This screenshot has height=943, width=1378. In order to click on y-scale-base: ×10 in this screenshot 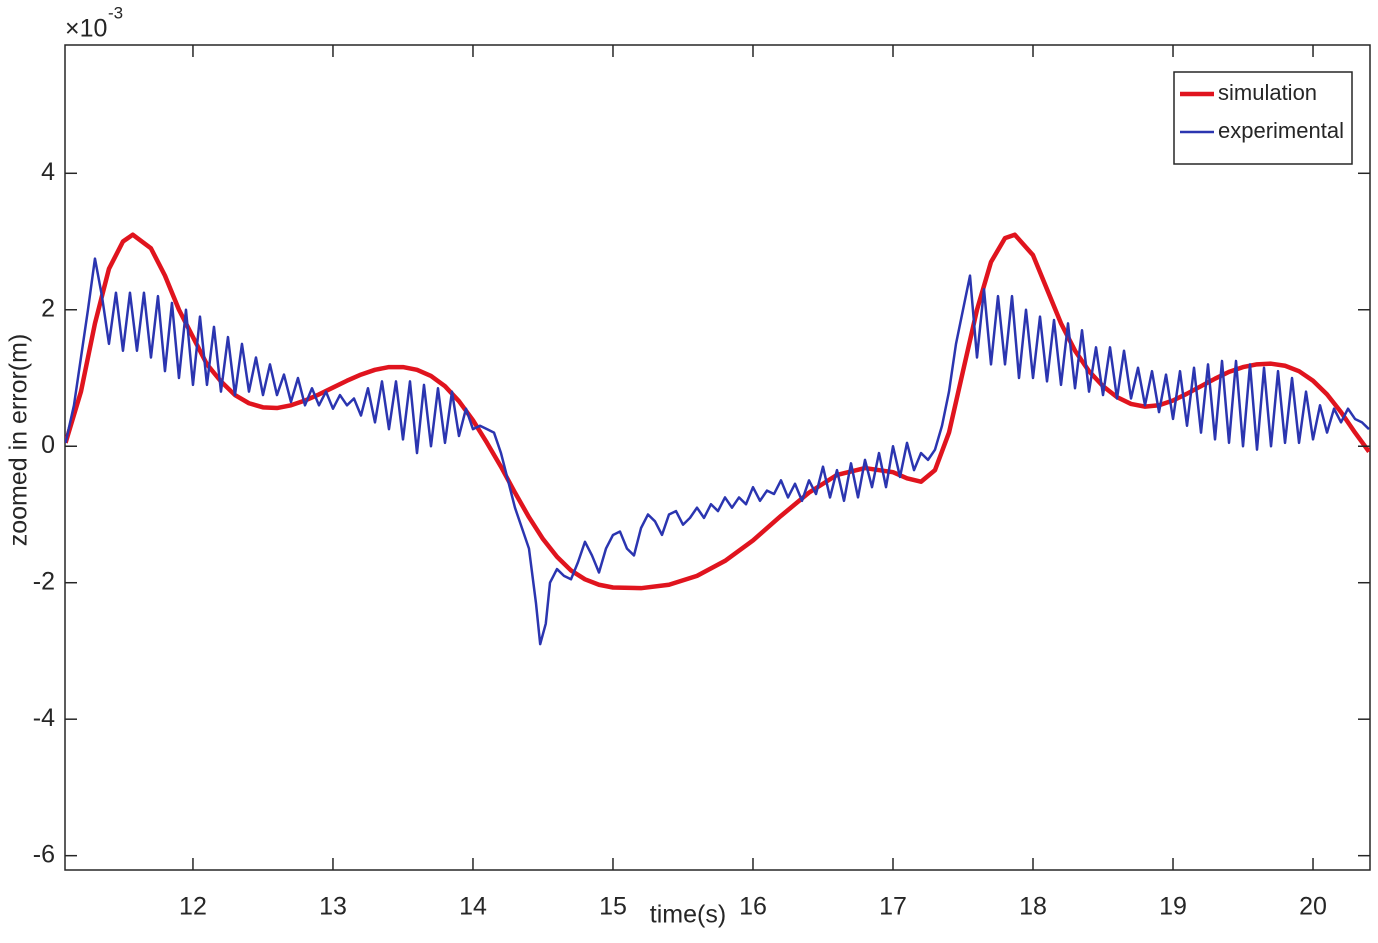, I will do `click(86, 29)`.